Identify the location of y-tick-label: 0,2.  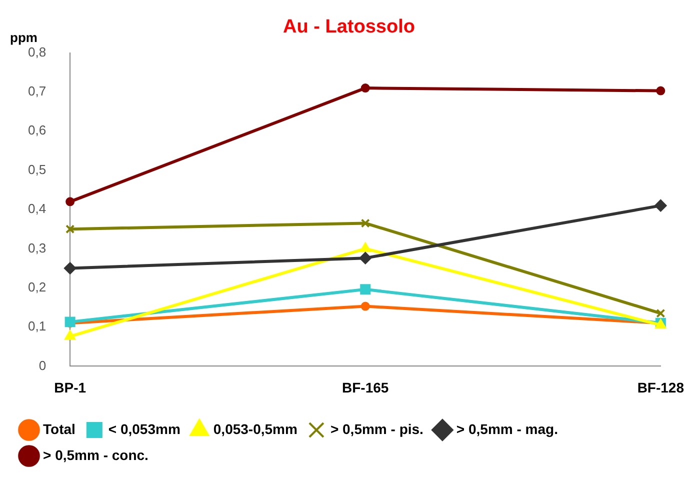
(37, 286).